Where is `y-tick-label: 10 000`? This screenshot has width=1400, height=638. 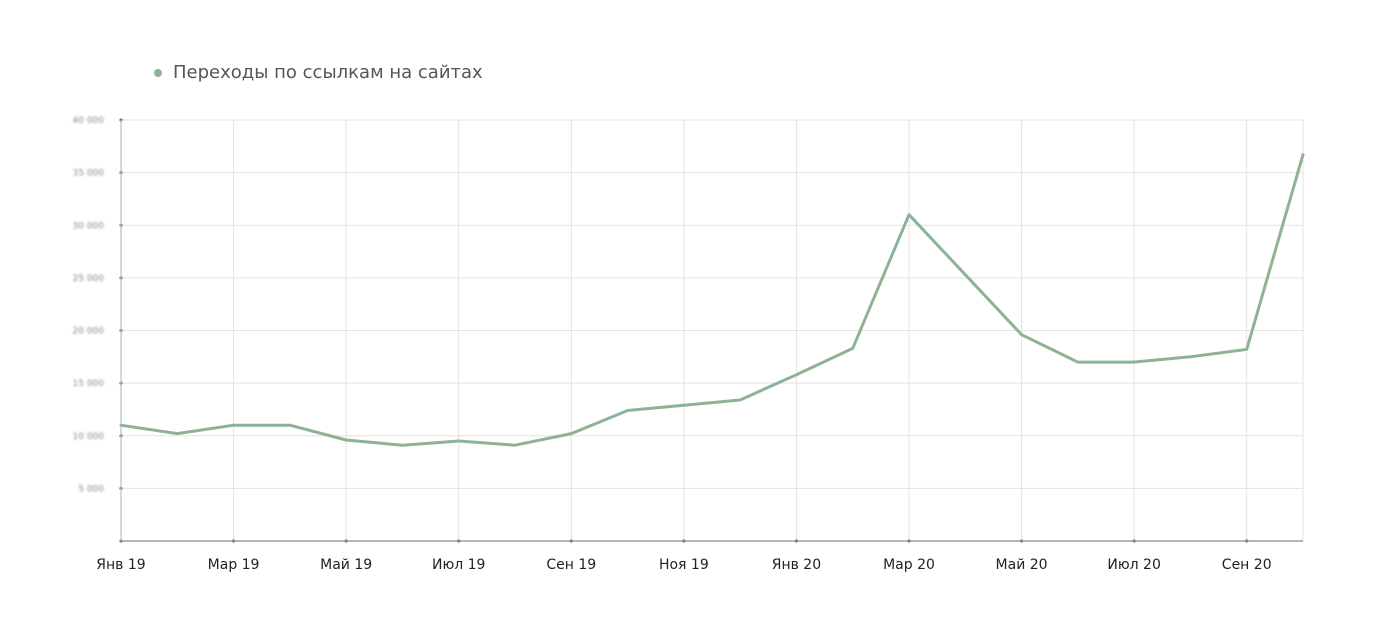 y-tick-label: 10 000 is located at coordinates (89, 437).